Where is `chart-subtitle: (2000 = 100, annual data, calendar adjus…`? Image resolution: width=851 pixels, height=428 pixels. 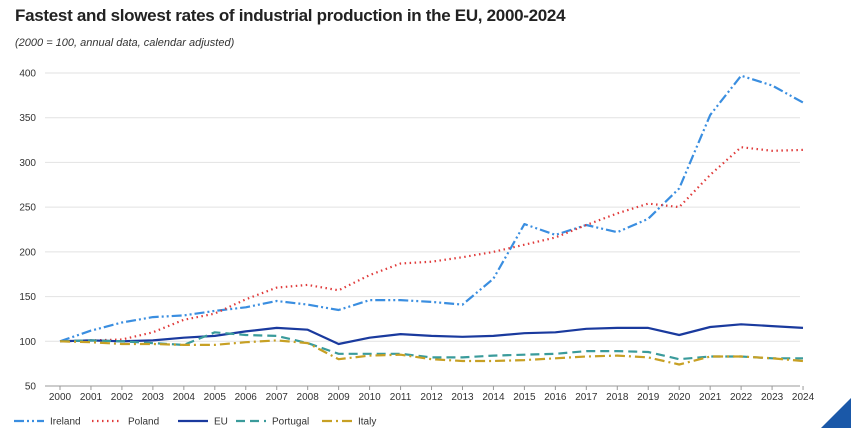
chart-subtitle: (2000 = 100, annual data, calendar adjus… is located at coordinates (125, 43).